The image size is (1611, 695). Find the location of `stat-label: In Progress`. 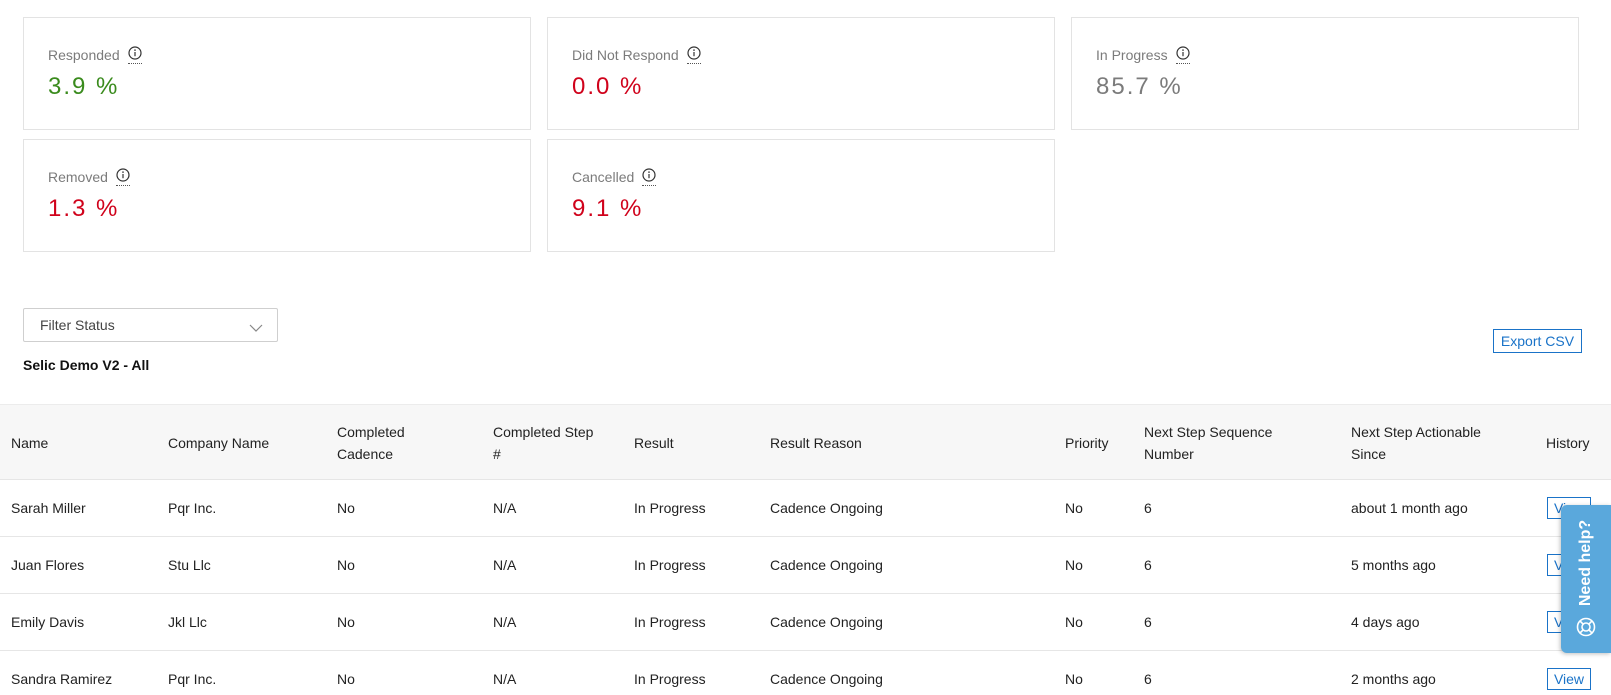

stat-label: In Progress is located at coordinates (1132, 55).